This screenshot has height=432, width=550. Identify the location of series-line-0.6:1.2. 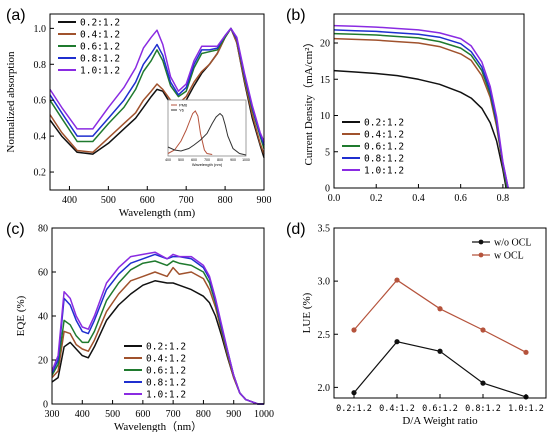
(420, 110).